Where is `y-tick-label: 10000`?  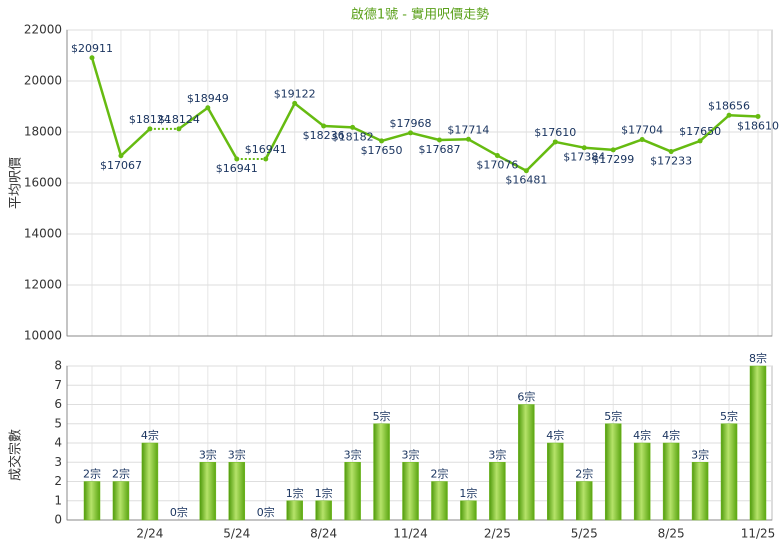
y-tick-label: 10000 is located at coordinates (43, 336).